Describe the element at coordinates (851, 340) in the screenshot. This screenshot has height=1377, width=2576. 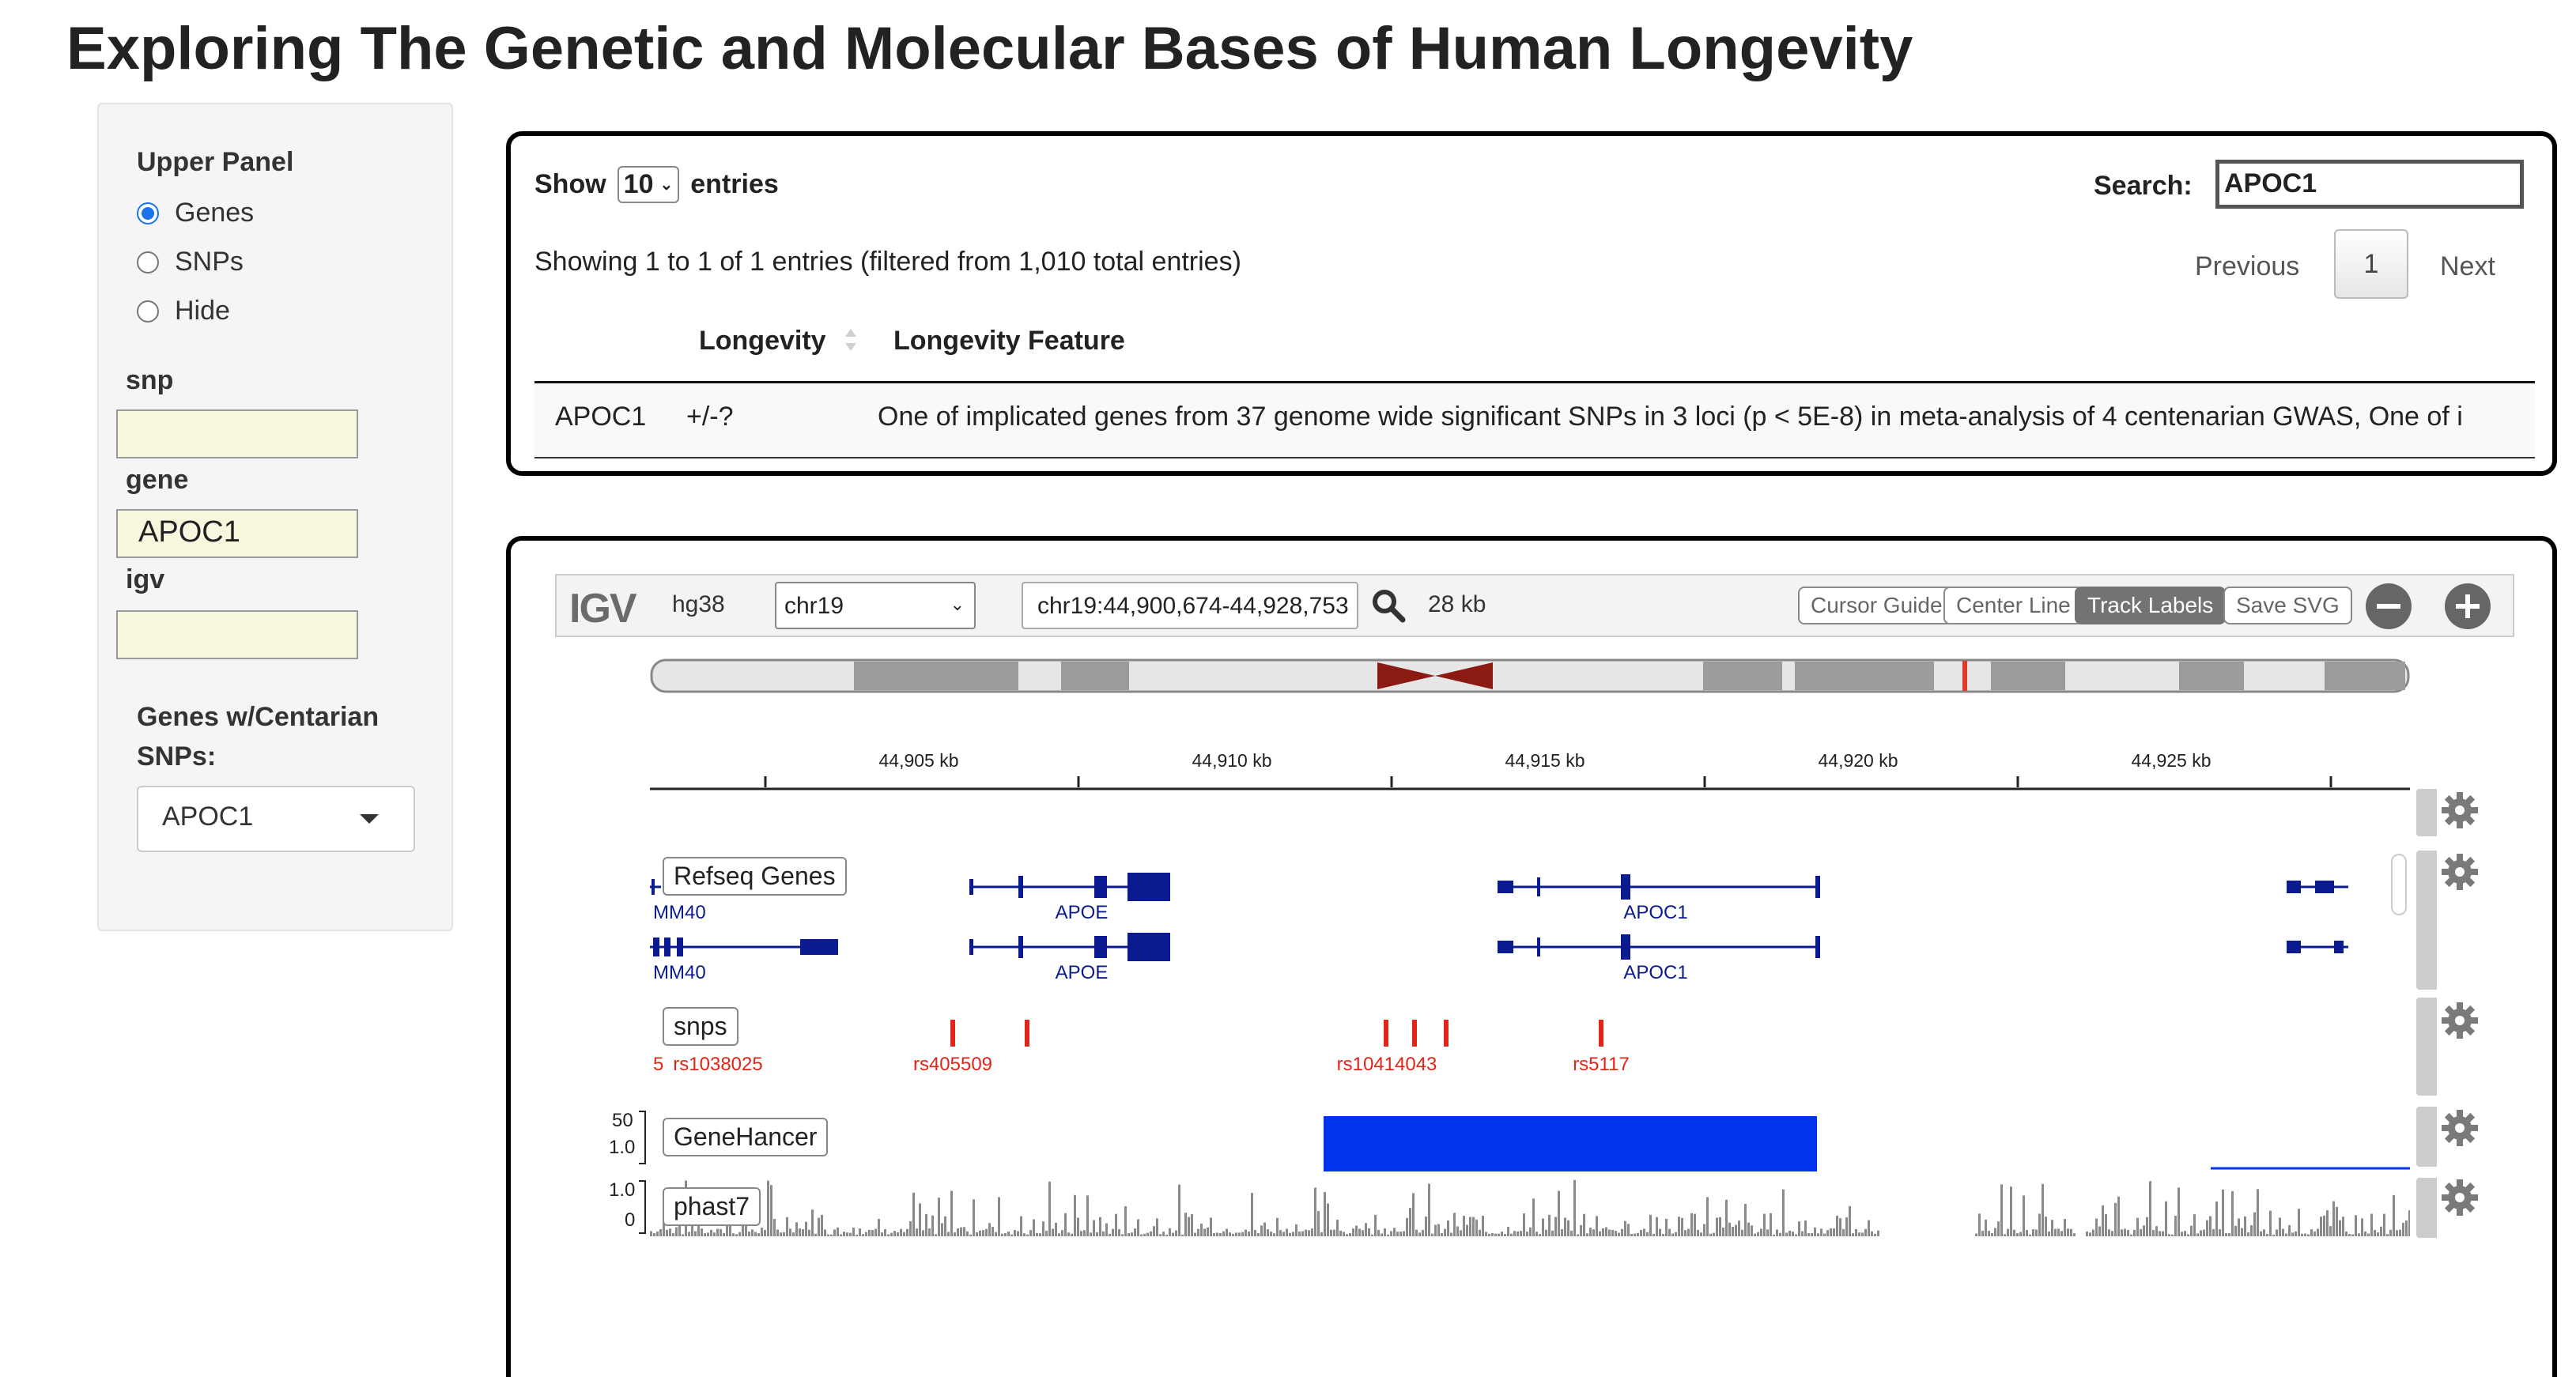
I see `sort-icon` at that location.